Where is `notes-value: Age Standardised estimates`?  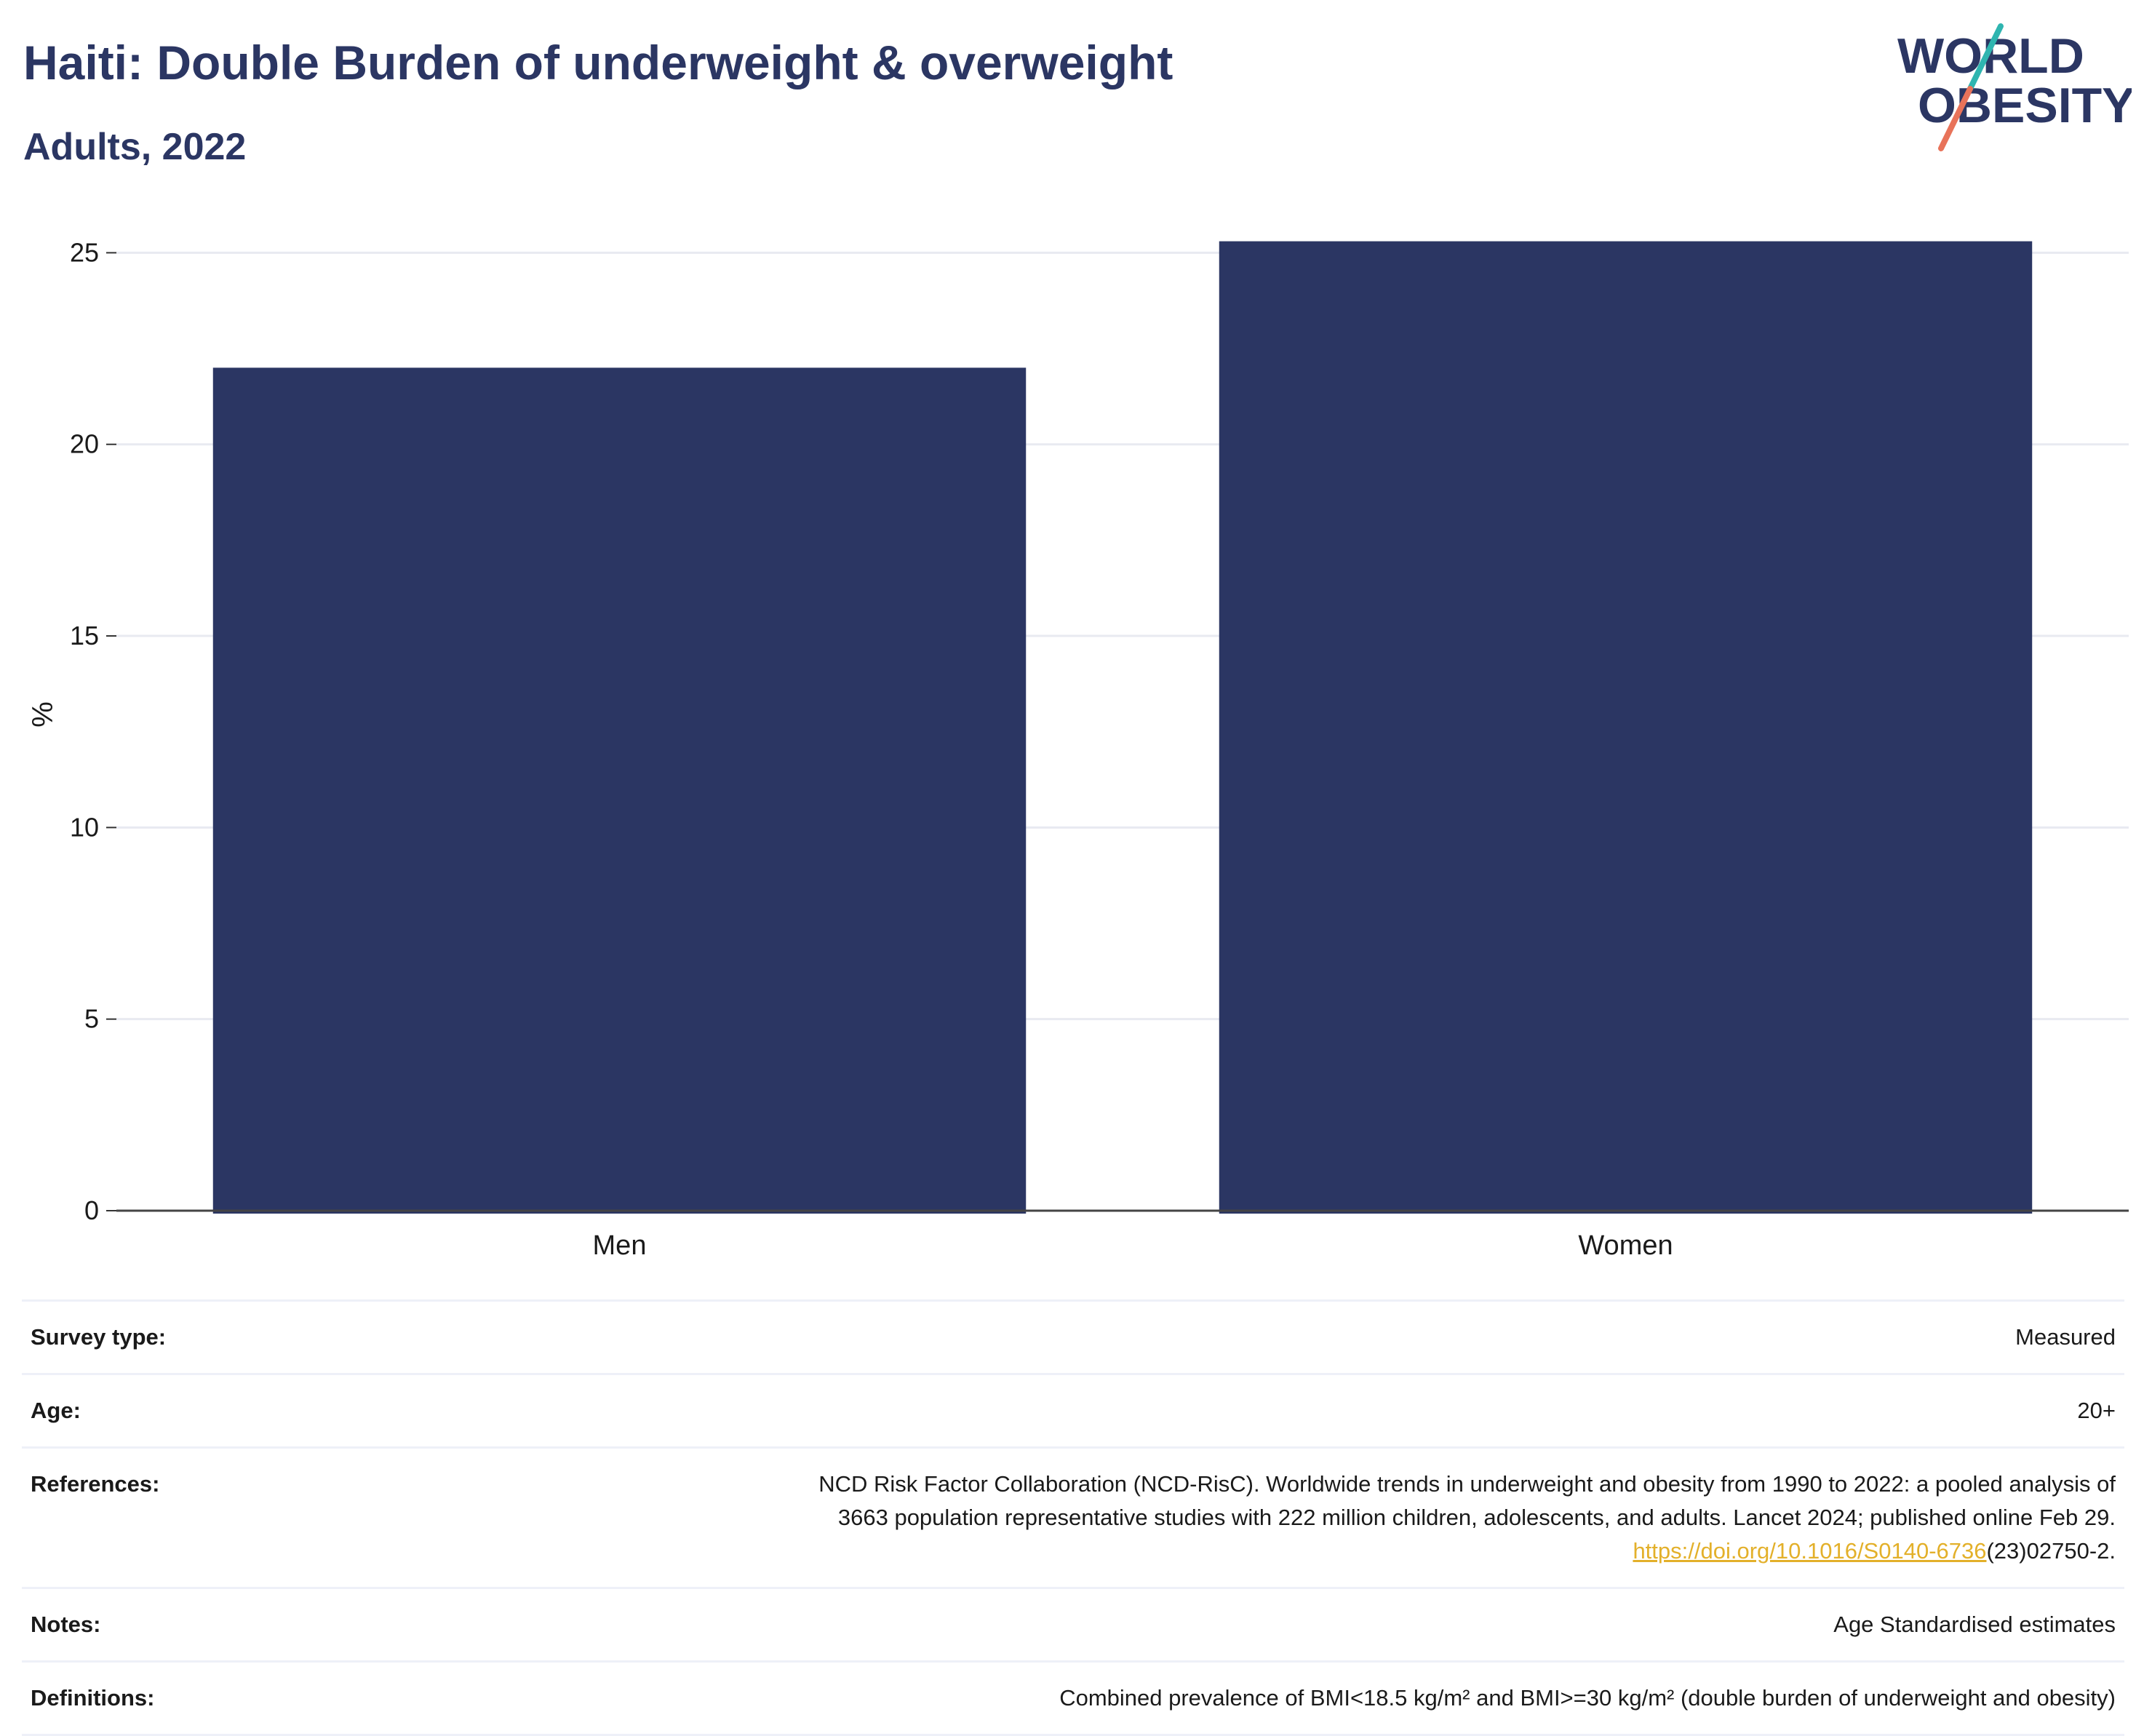 notes-value: Age Standardised estimates is located at coordinates (1975, 1625).